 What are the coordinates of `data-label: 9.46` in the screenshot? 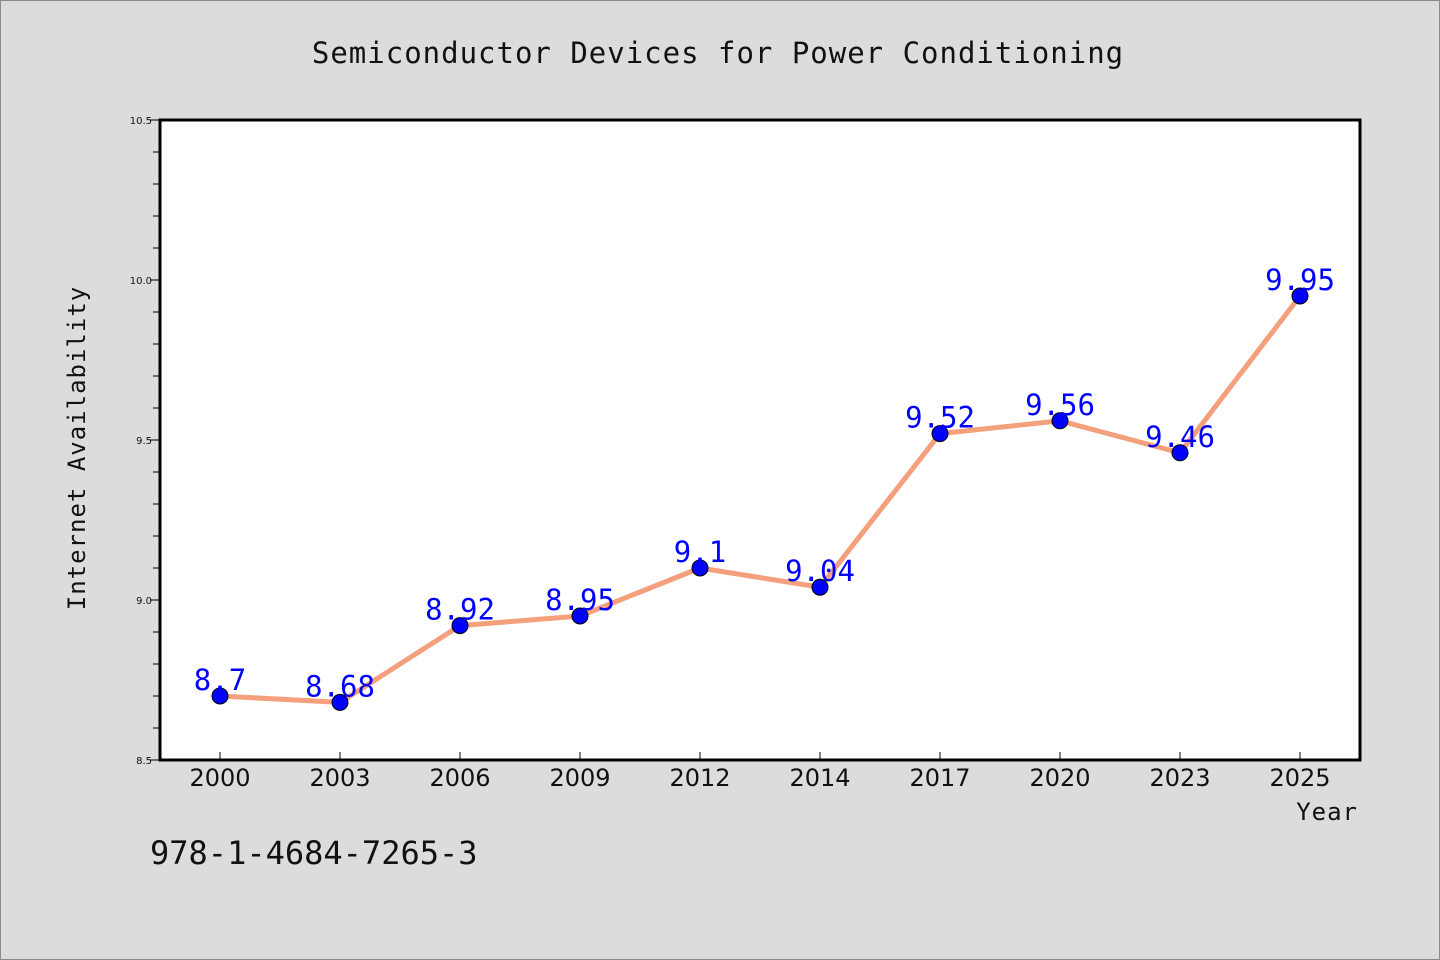 It's located at (1180, 437).